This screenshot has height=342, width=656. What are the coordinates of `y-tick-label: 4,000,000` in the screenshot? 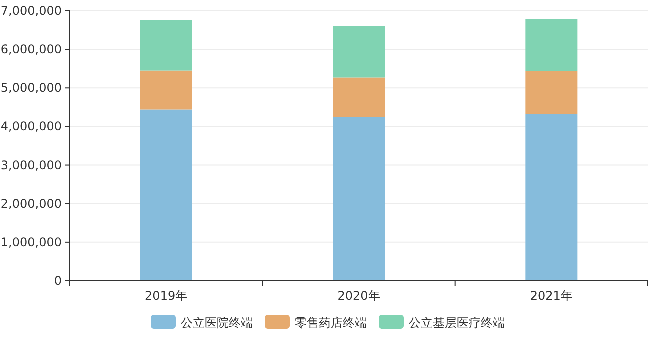 It's located at (31, 127).